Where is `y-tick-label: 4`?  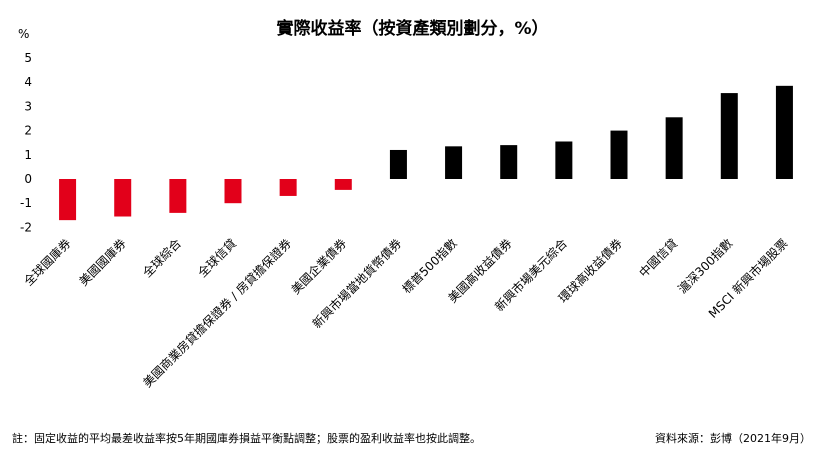 y-tick-label: 4 is located at coordinates (28, 82).